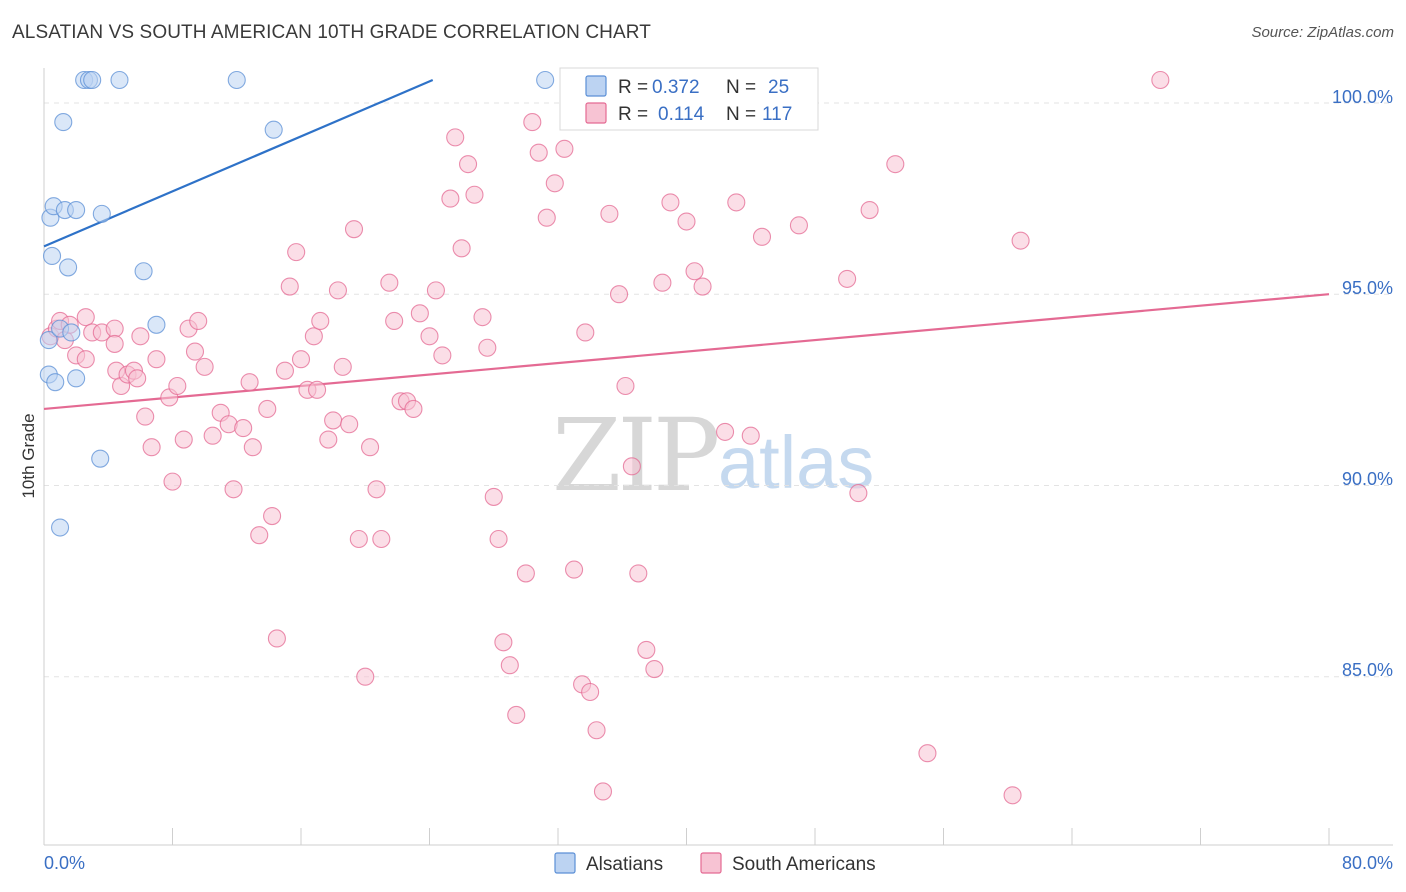 The height and width of the screenshot is (892, 1406). Describe the element at coordinates (28, 455) in the screenshot. I see `y-axis-title: 10th Grade` at that location.